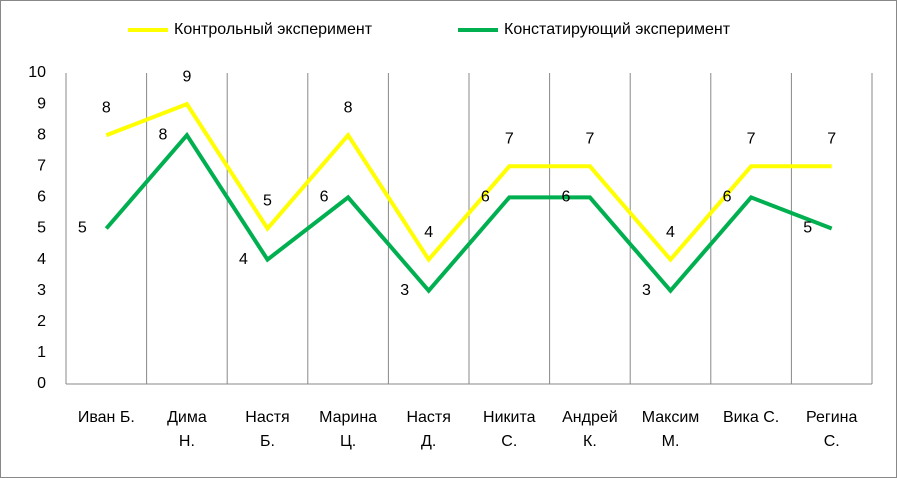 The image size is (897, 478). Describe the element at coordinates (617, 29) in the screenshot. I see `legend-label: Констатирующий эксперимент` at that location.